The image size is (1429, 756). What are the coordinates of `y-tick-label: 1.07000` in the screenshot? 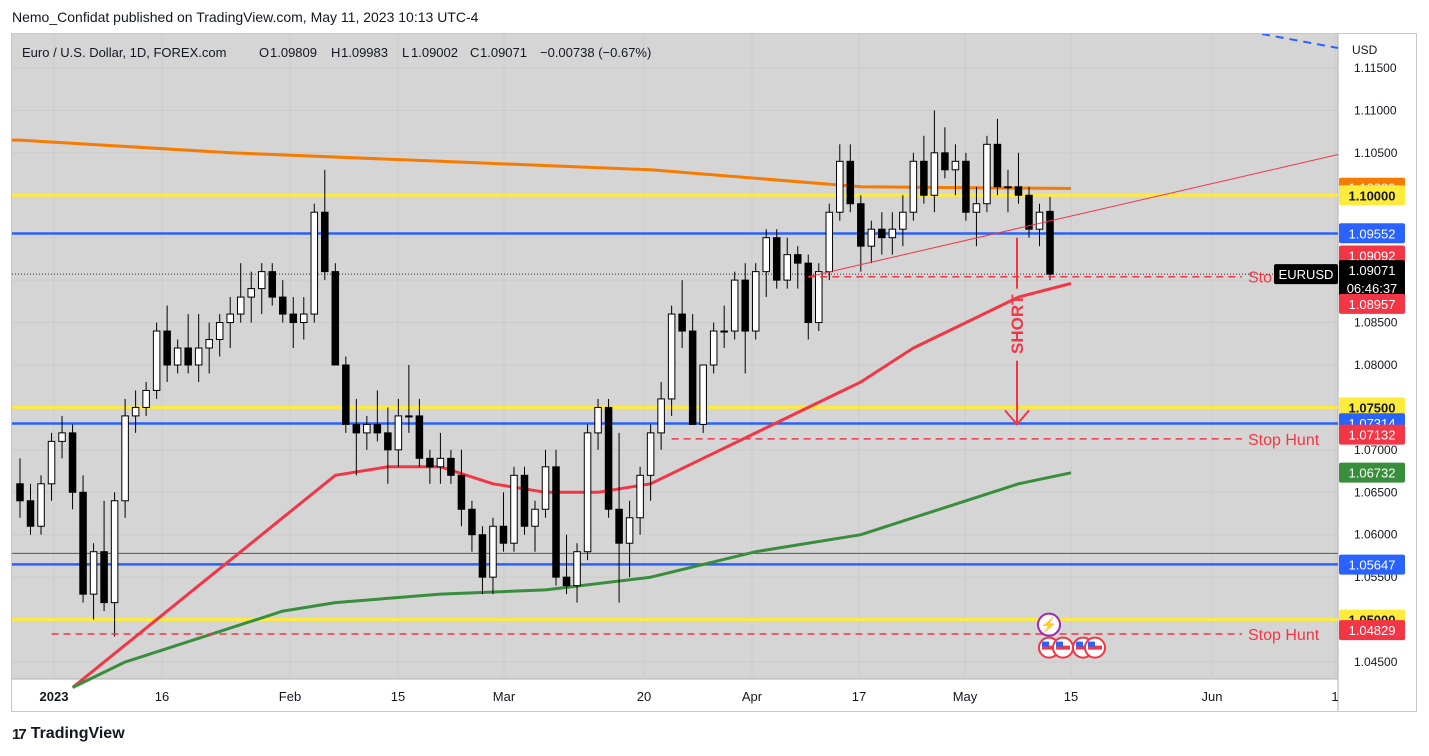 It's located at (1376, 450).